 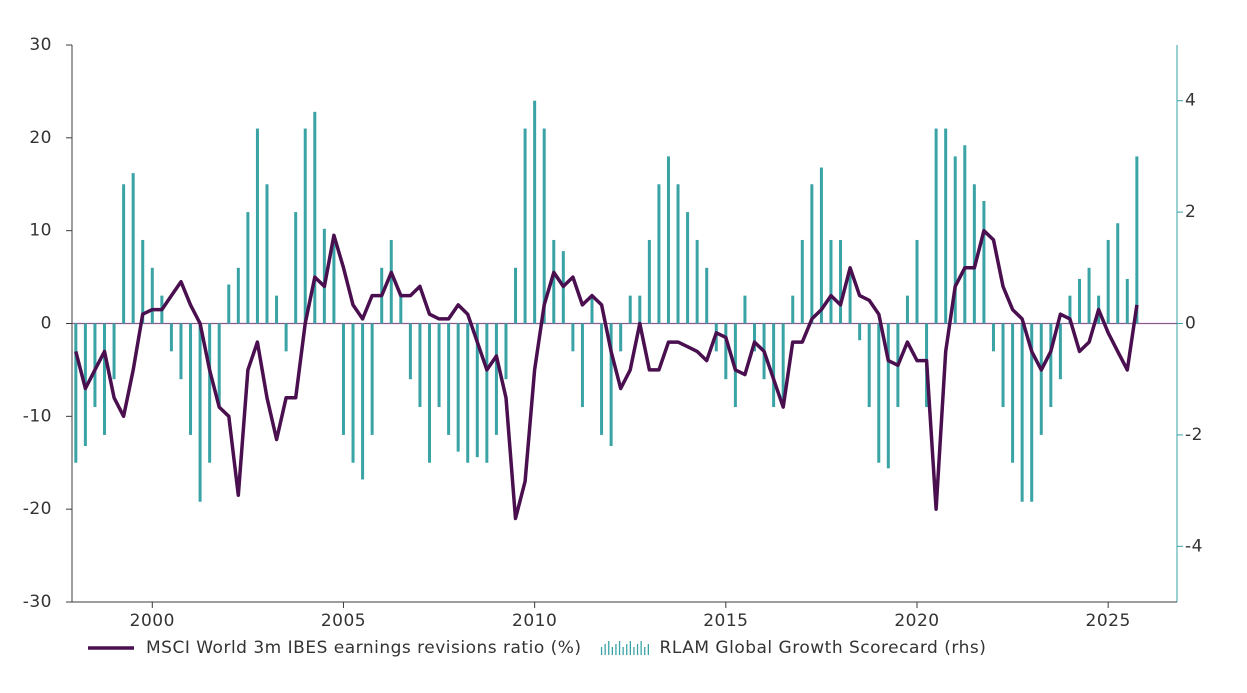 What do you see at coordinates (823, 648) in the screenshot?
I see `legend-label: RLAM Global Growth Scorecard (rhs)` at bounding box center [823, 648].